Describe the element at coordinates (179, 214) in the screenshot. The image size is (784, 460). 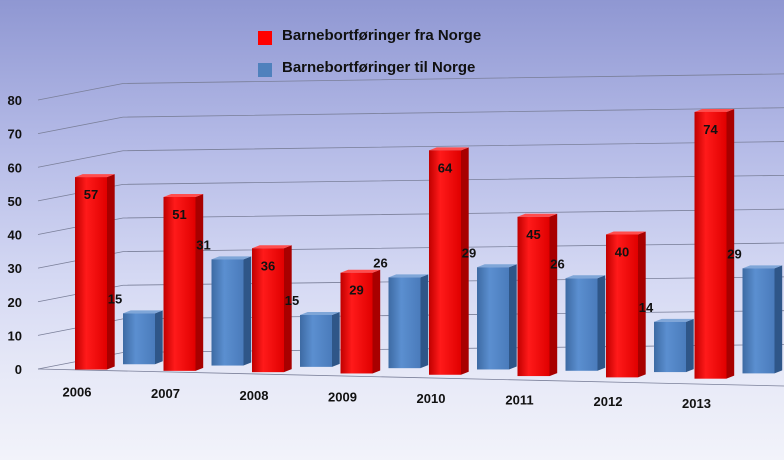
I see `data-label: 51` at that location.